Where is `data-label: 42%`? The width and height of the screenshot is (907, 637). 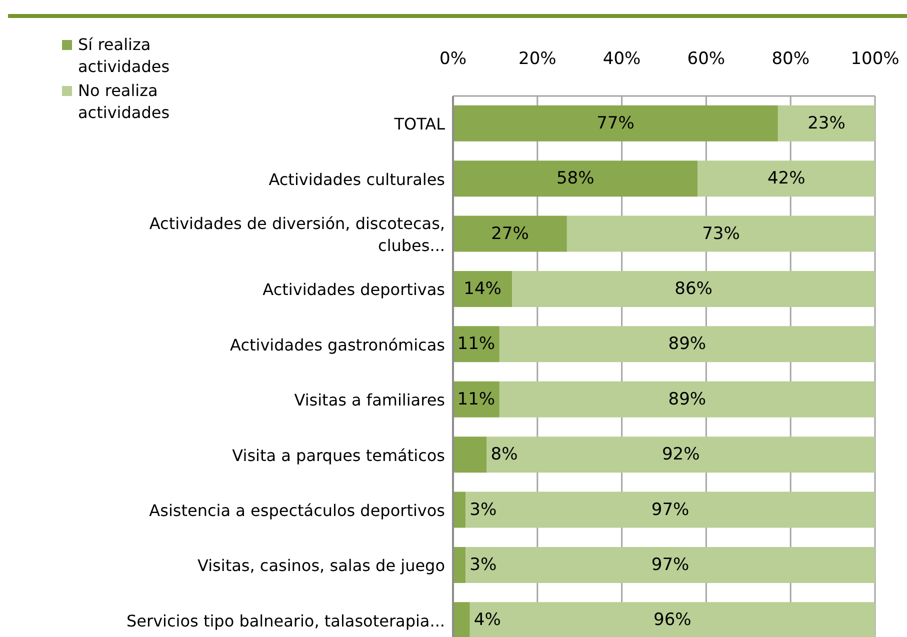
data-label: 42% is located at coordinates (786, 178).